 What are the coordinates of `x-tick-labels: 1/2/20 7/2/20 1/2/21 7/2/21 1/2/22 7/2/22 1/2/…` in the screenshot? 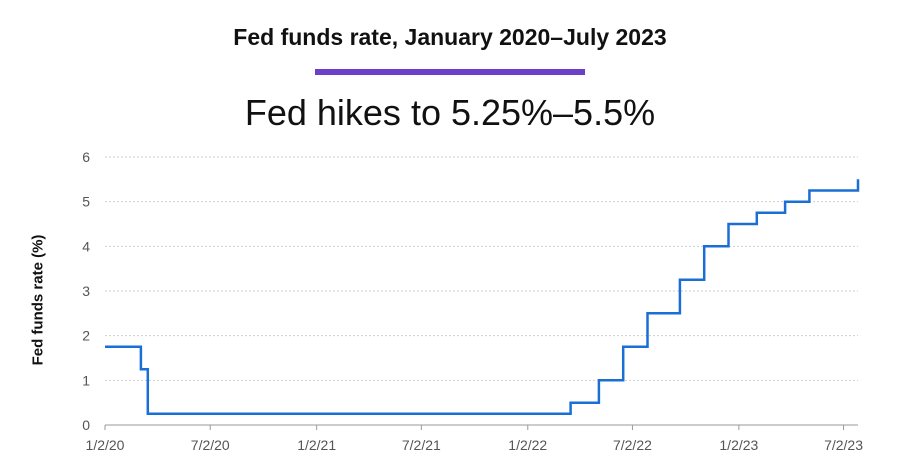 It's located at (474, 439).